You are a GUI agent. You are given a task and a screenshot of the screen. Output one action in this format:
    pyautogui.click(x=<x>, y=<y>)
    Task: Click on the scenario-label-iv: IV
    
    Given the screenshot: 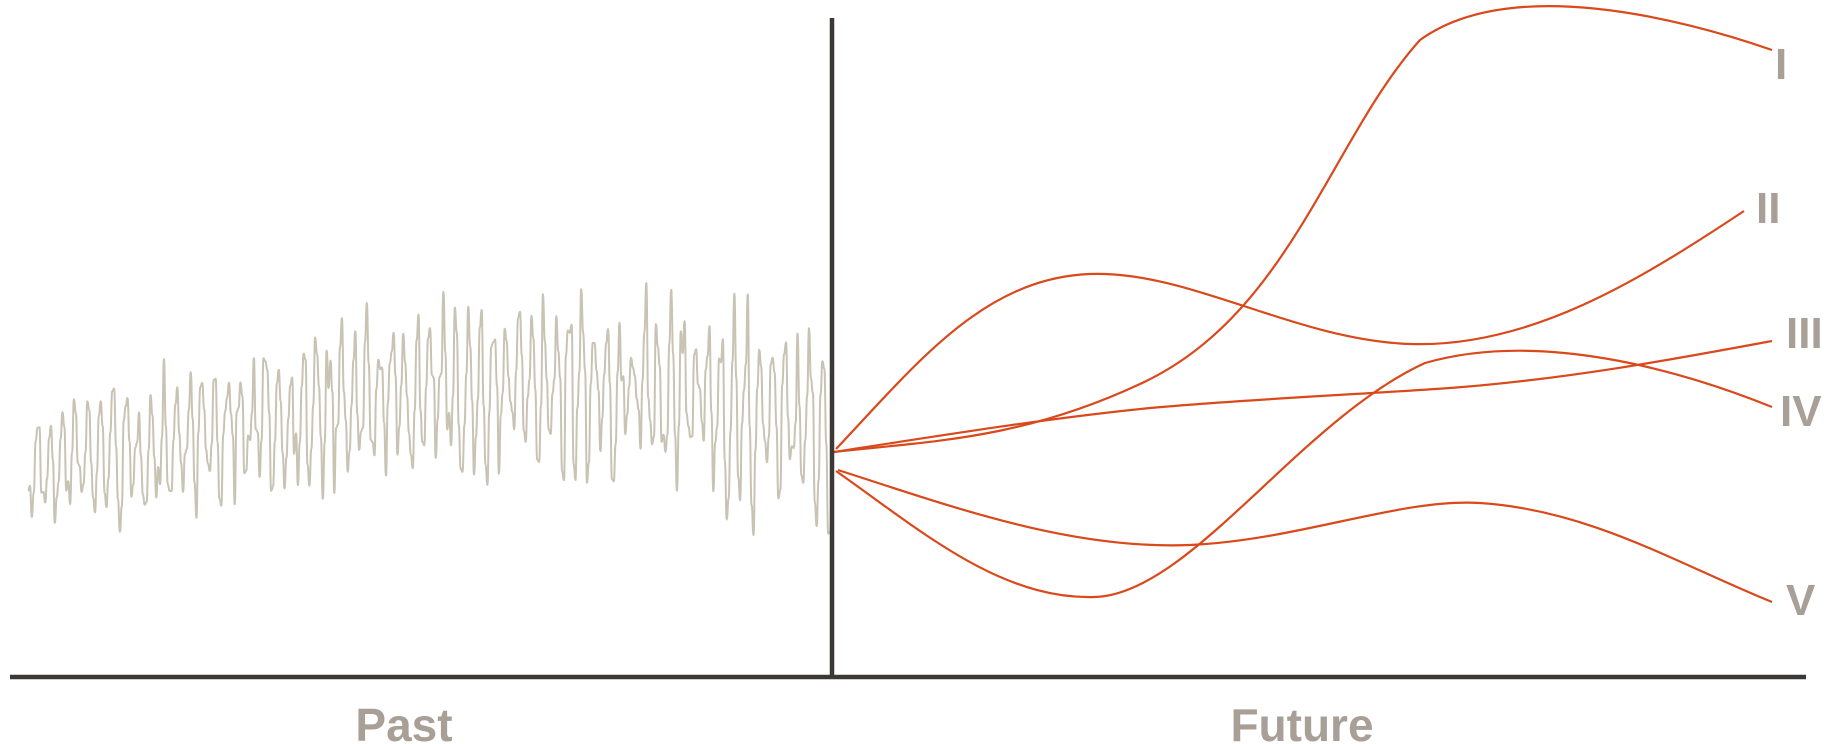 What is the action you would take?
    pyautogui.click(x=1801, y=411)
    